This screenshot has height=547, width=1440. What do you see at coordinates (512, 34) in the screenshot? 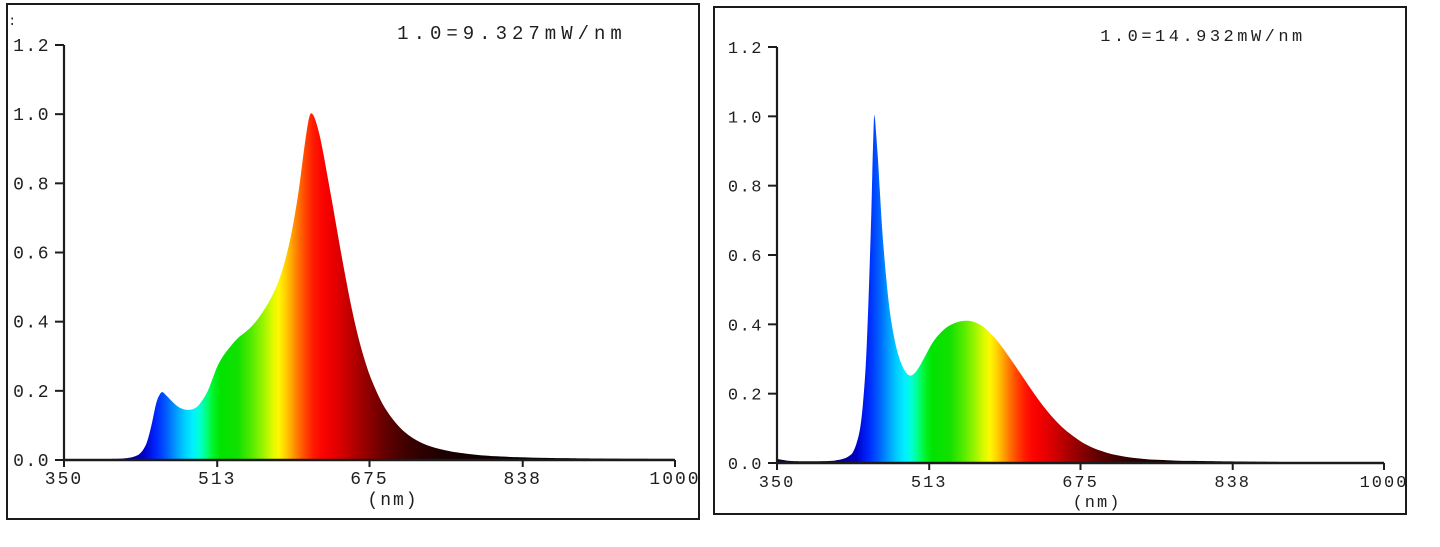
I see `scale-annotation: 1.0=9.327mW/nm` at bounding box center [512, 34].